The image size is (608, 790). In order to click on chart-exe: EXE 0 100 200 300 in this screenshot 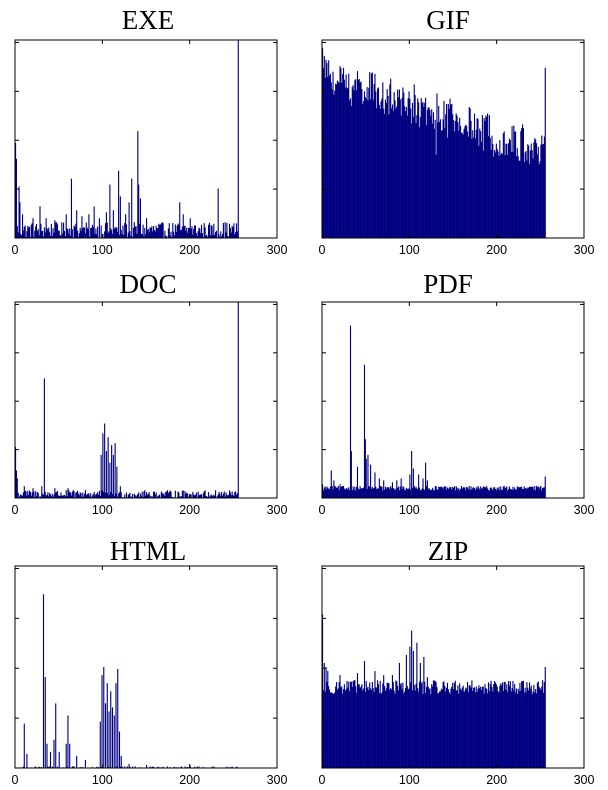, I will do `click(150, 131)`.